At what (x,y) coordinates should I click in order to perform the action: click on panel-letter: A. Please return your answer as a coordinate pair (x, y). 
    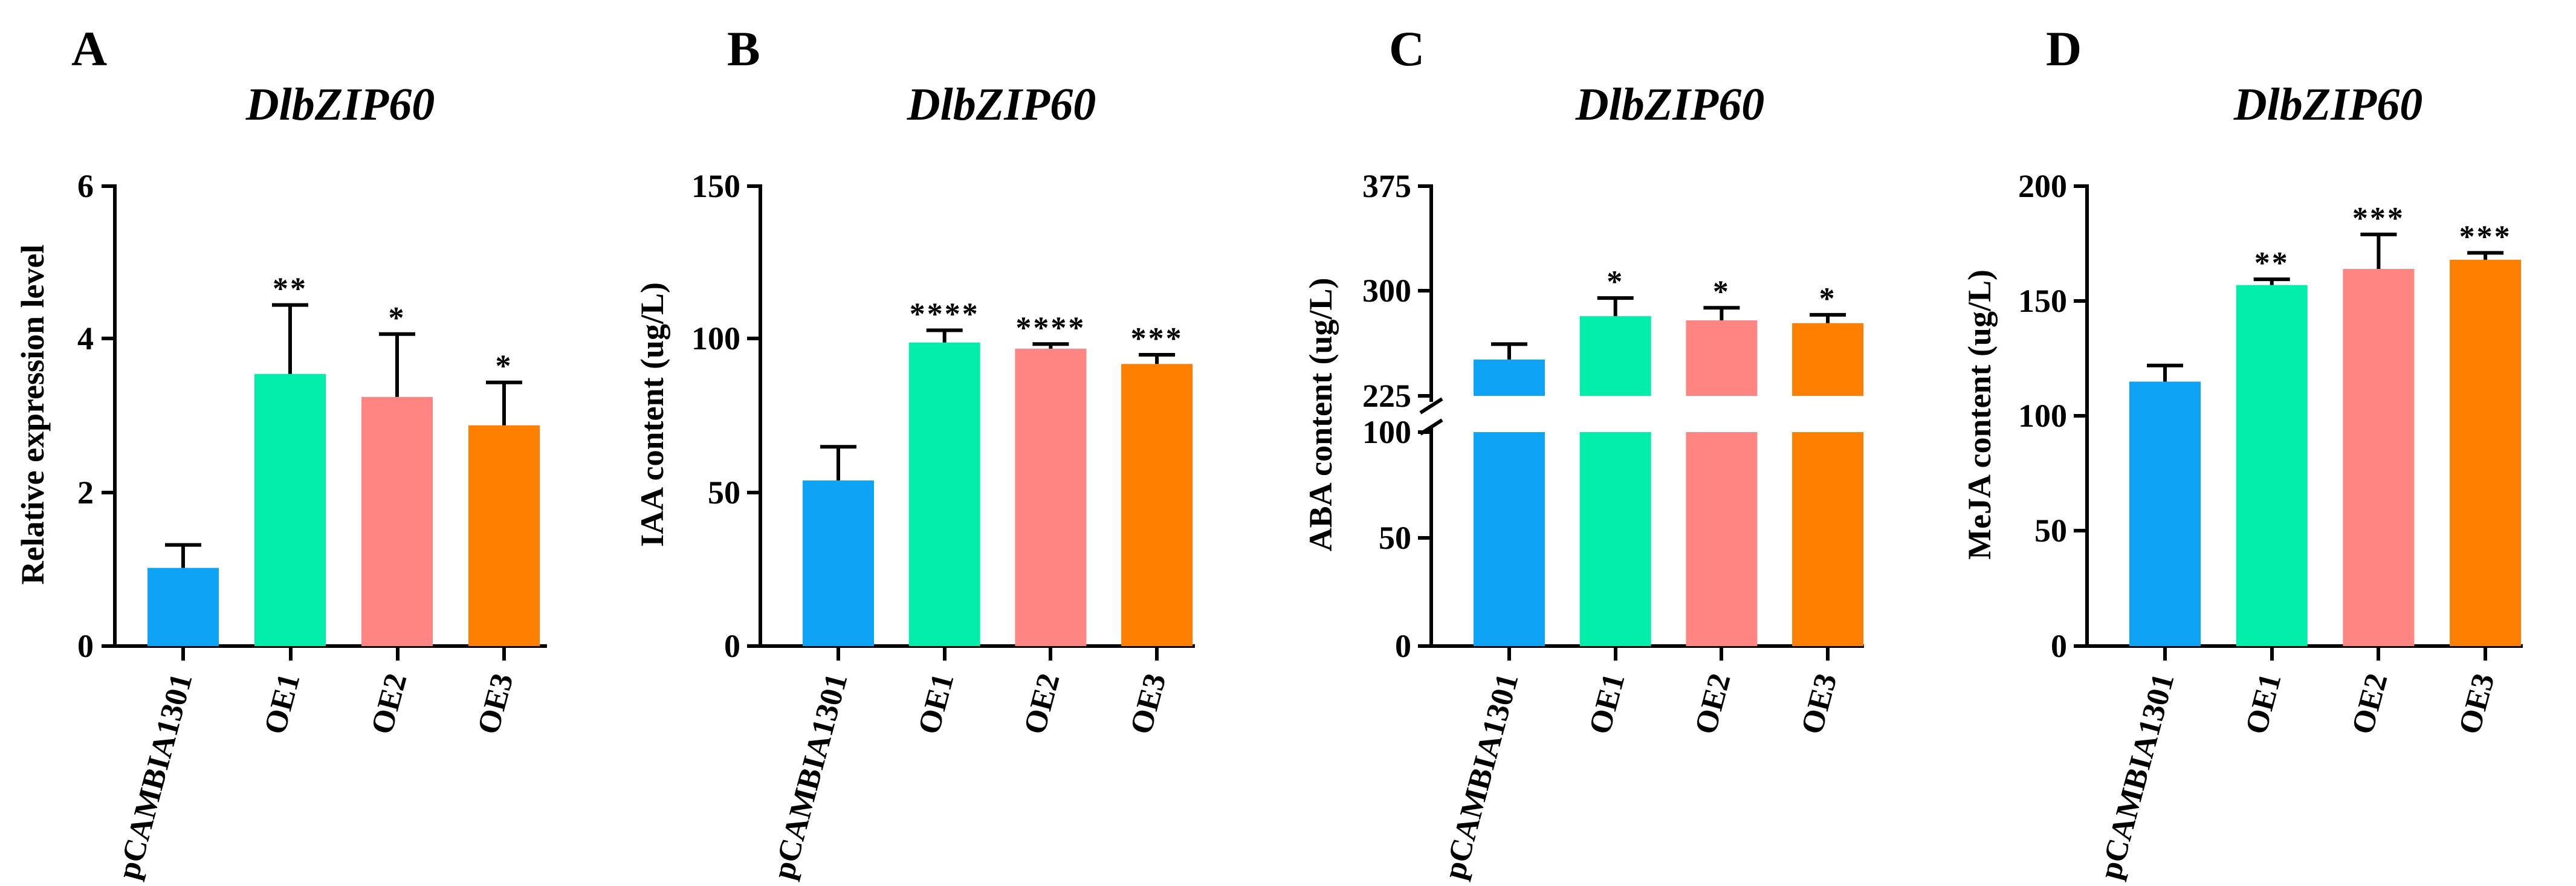
    Looking at the image, I should click on (89, 48).